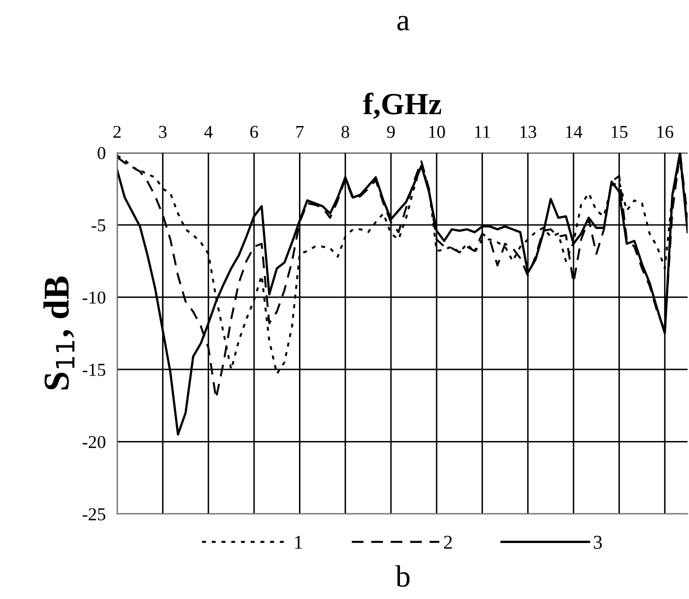  I want to click on chart-title: a, so click(403, 23).